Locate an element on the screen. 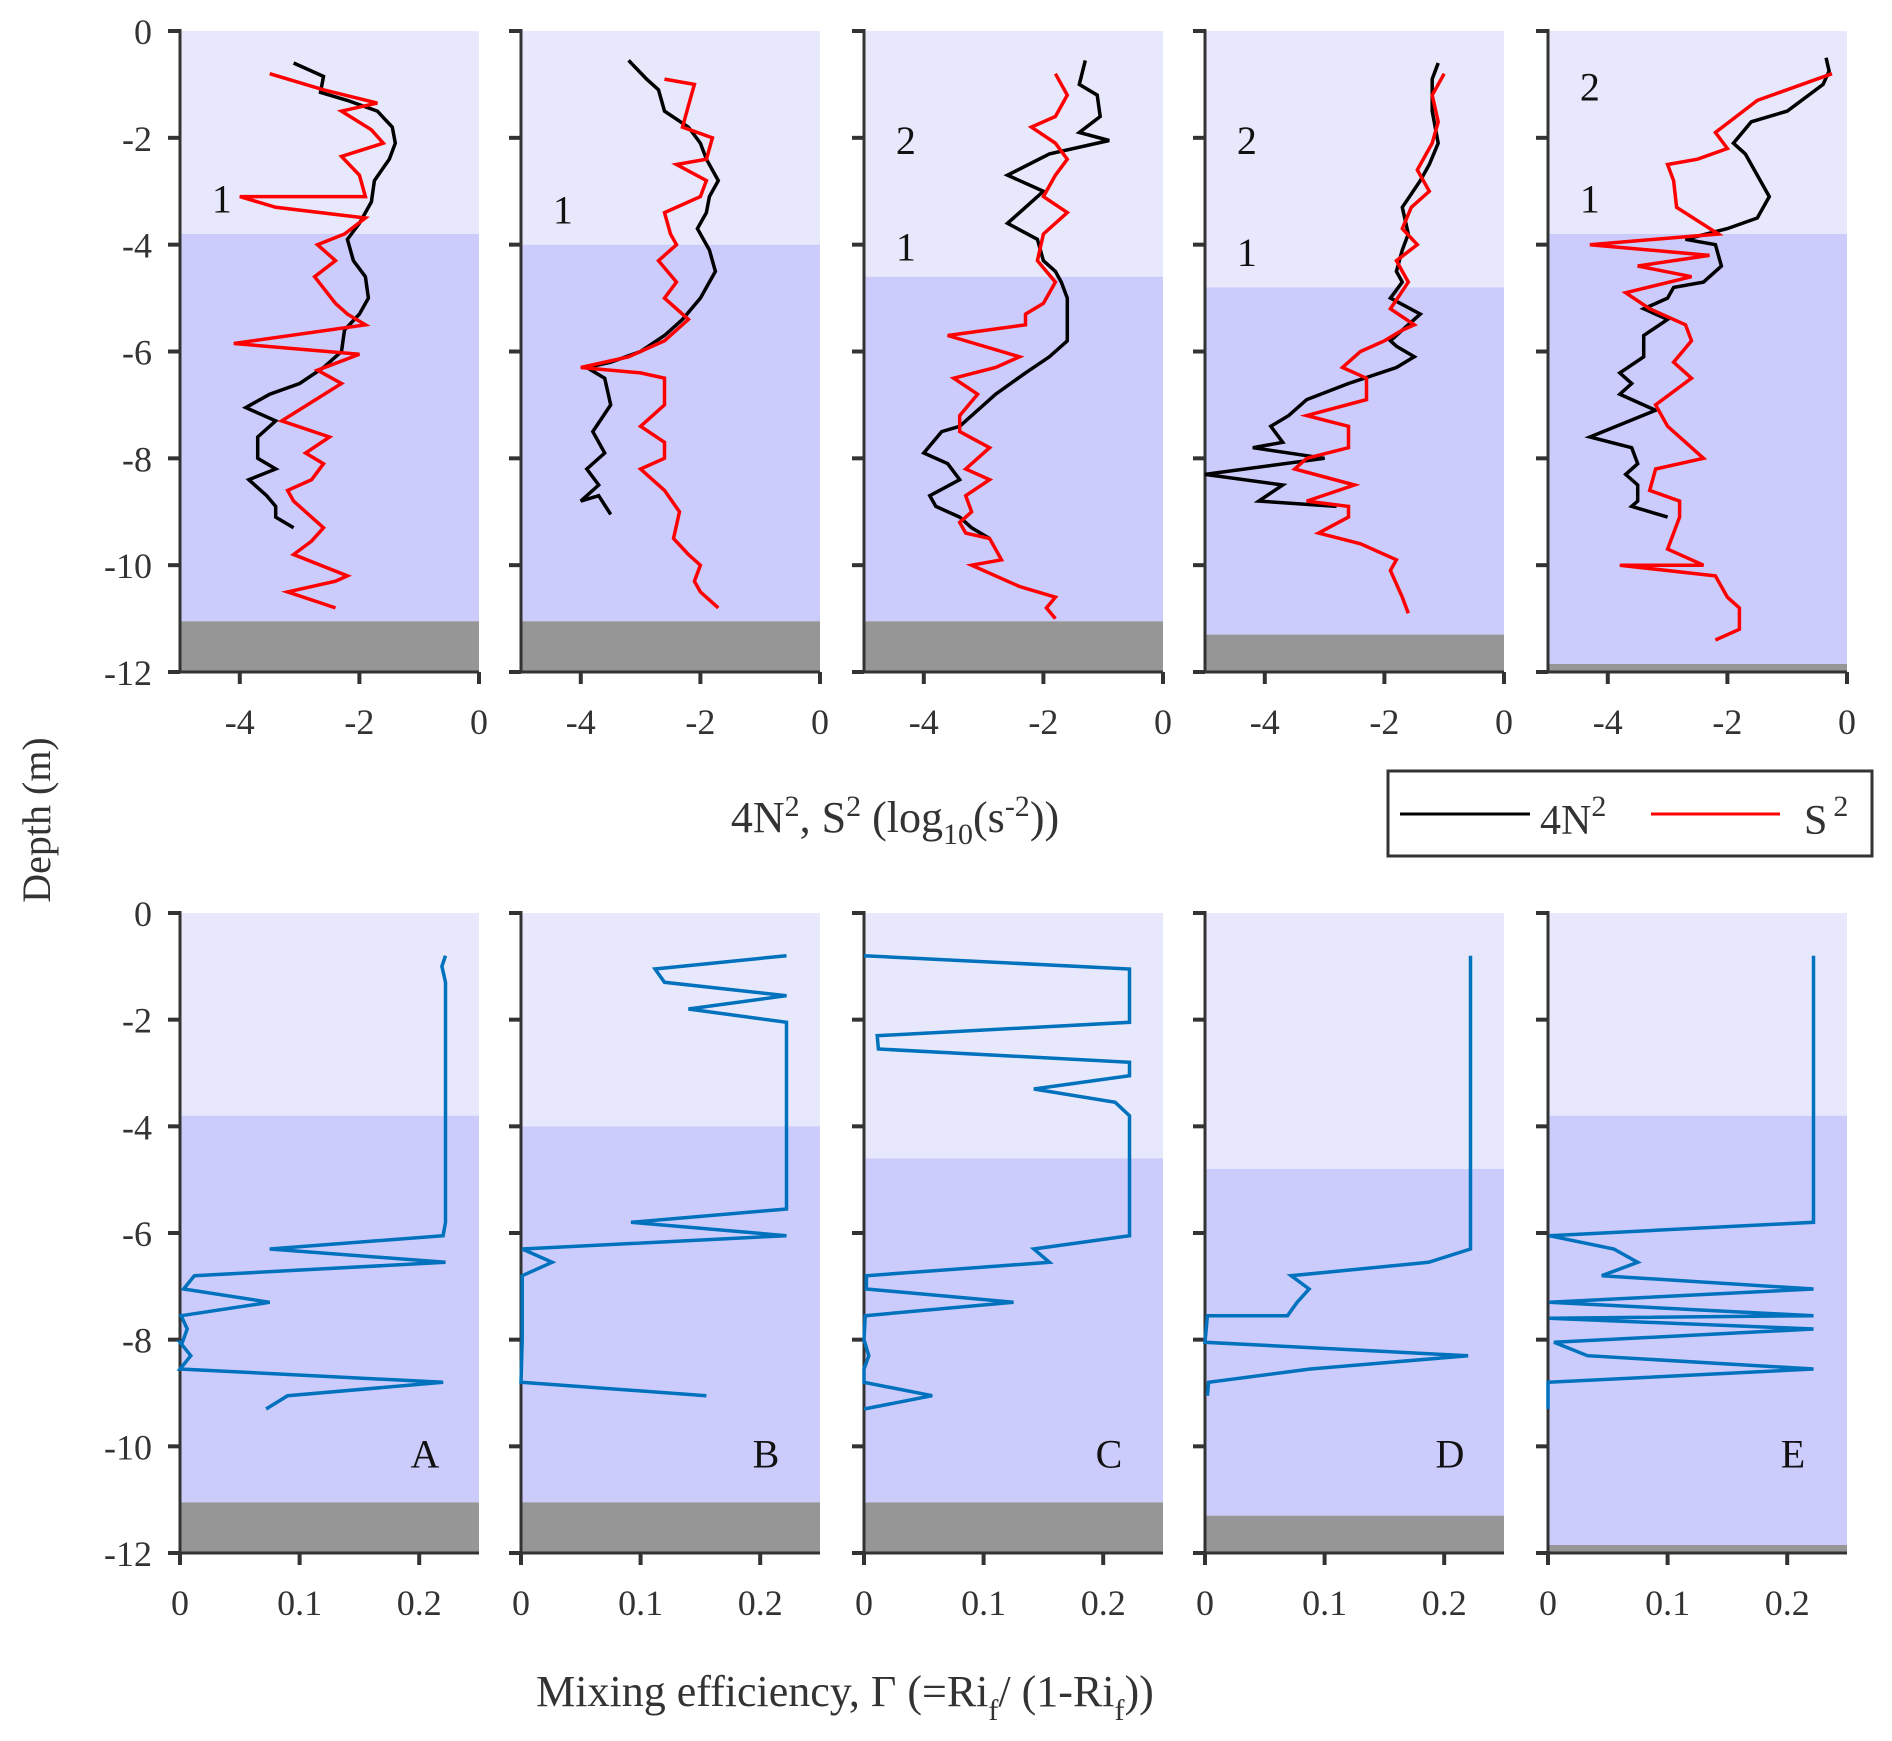 The image size is (1892, 1741). panel-letter-label: D is located at coordinates (1450, 1454).